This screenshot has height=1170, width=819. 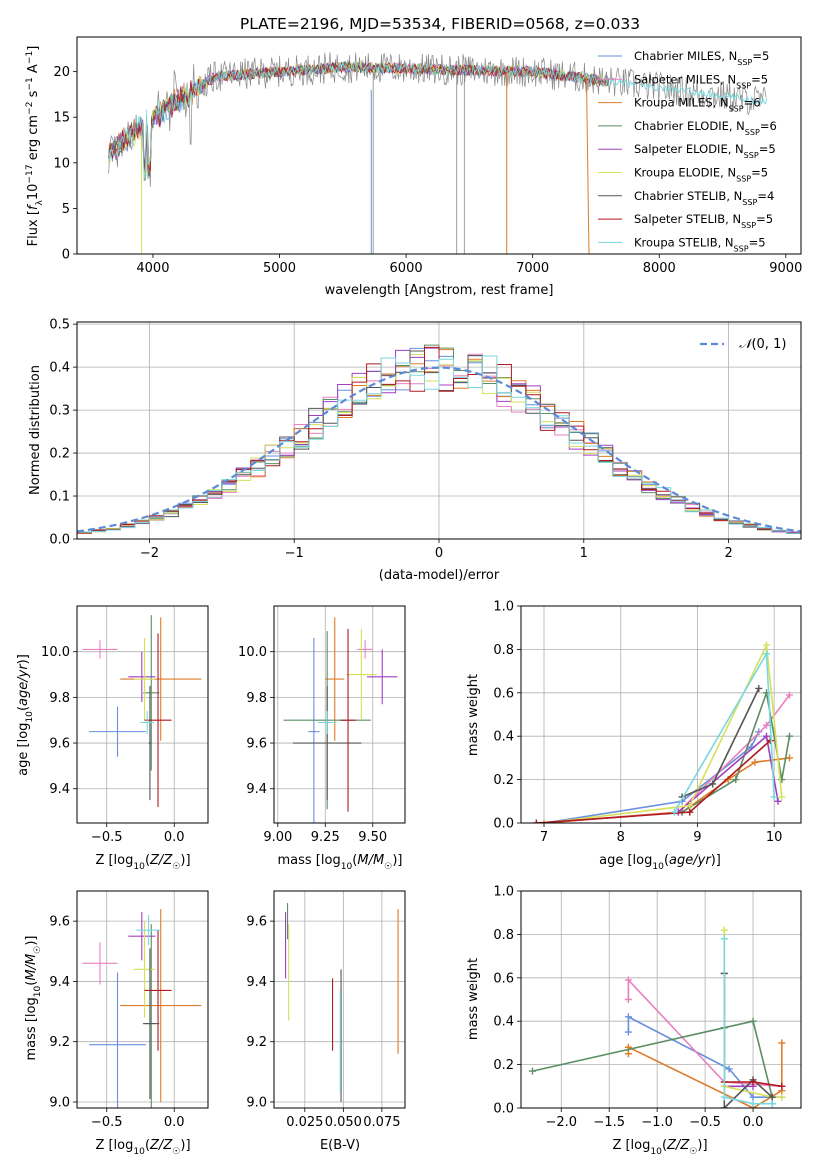 What do you see at coordinates (653, 1062) in the screenshot?
I see `weight-line-ce` at bounding box center [653, 1062].